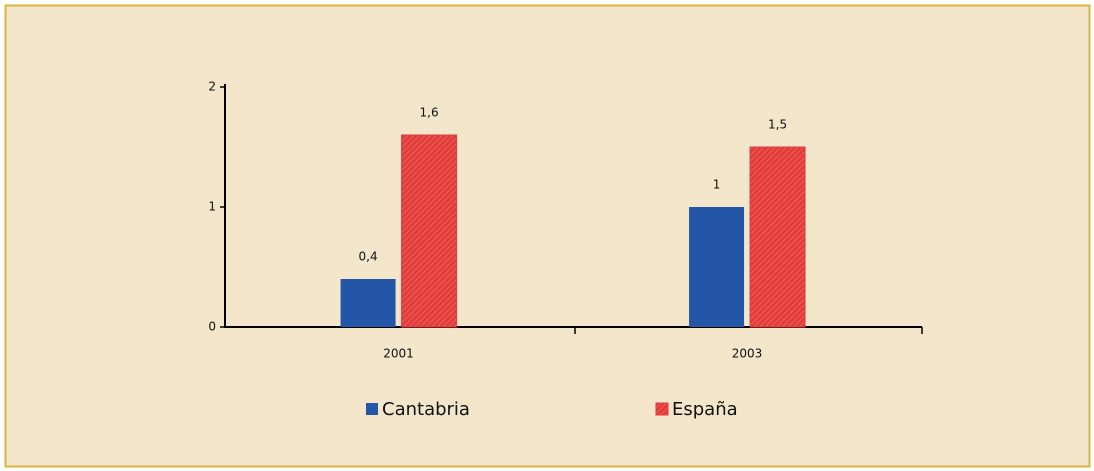 The image size is (1094, 471). Describe the element at coordinates (212, 87) in the screenshot. I see `y-tick-label: 2` at that location.